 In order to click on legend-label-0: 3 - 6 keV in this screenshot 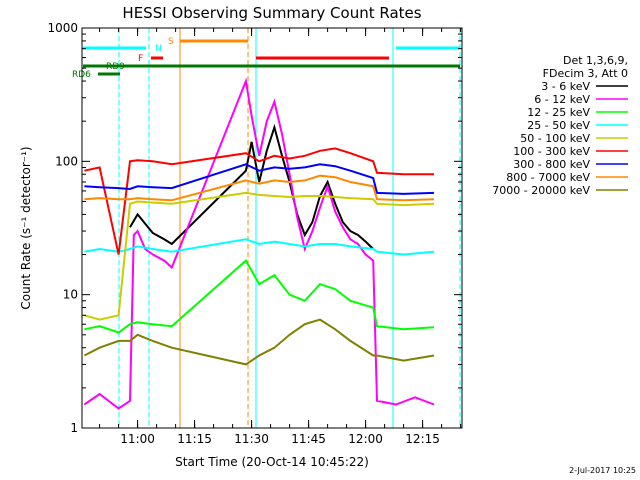, I will do `click(565, 86)`.